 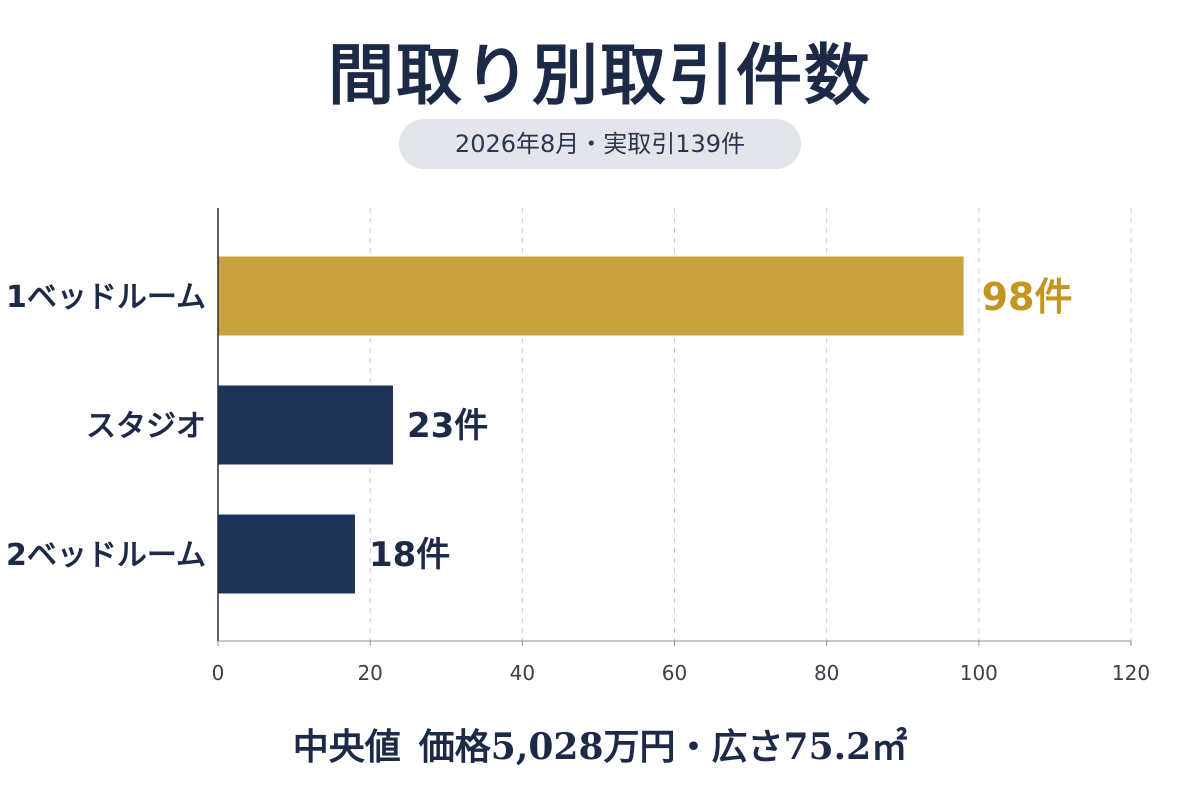 I want to click on category-label-1: スタジオ, so click(x=146, y=426).